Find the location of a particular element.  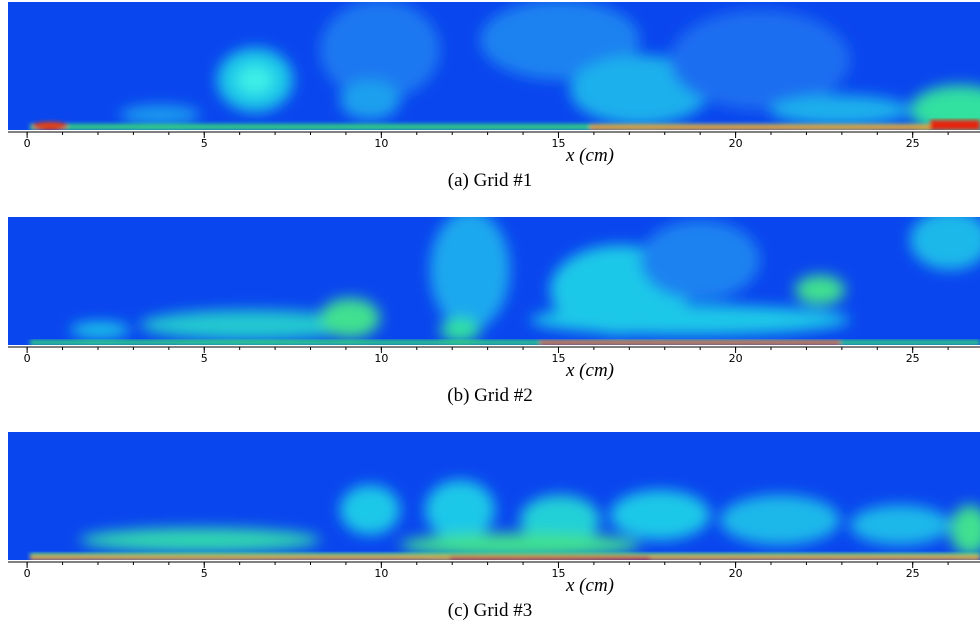

caption: (b) Grid #2 is located at coordinates (489, 395).